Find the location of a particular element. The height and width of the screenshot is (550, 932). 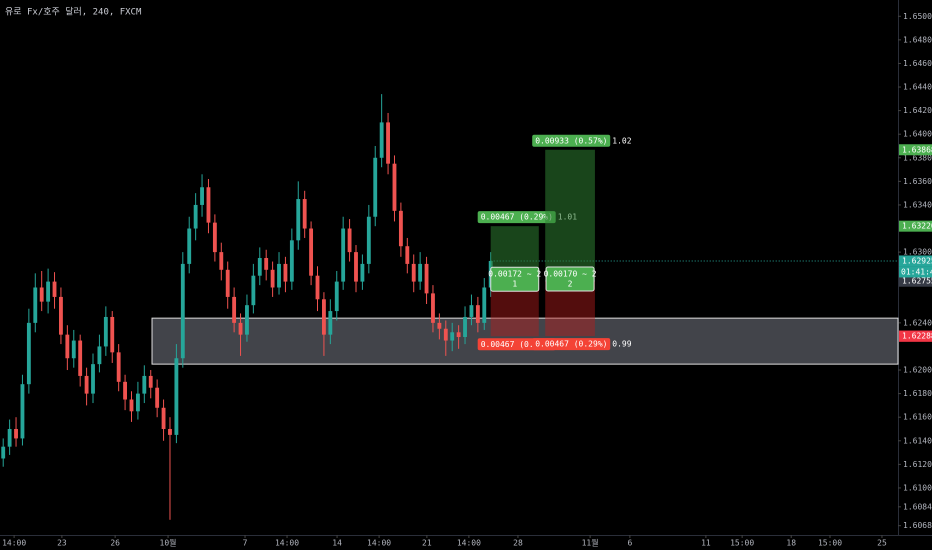

x-tick-label: 11 is located at coordinates (706, 543).